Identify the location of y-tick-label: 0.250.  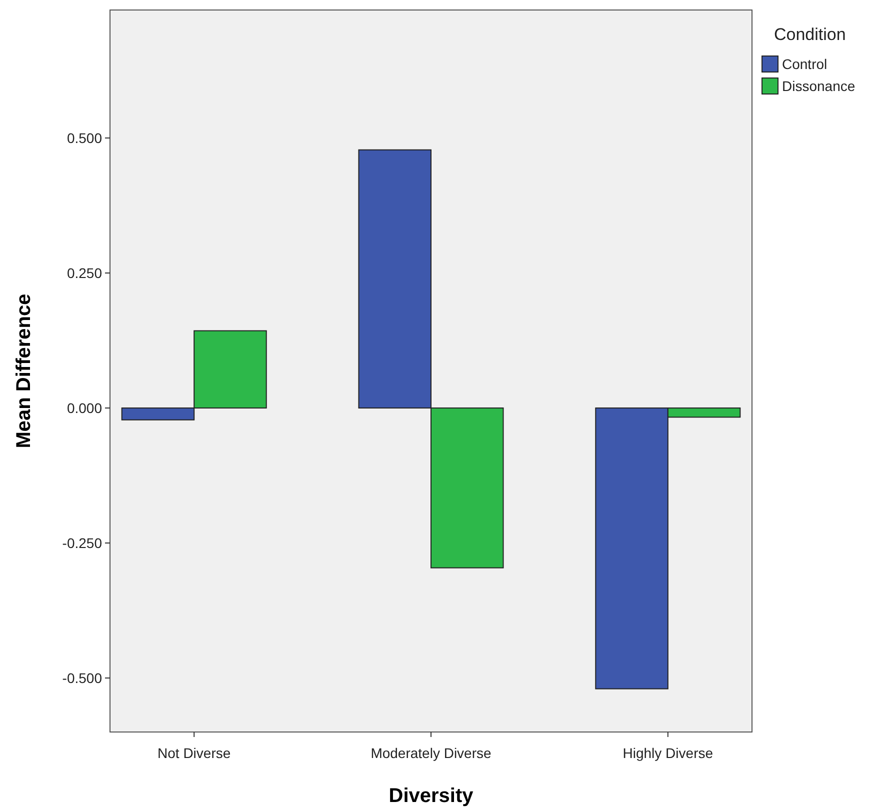
(84, 272).